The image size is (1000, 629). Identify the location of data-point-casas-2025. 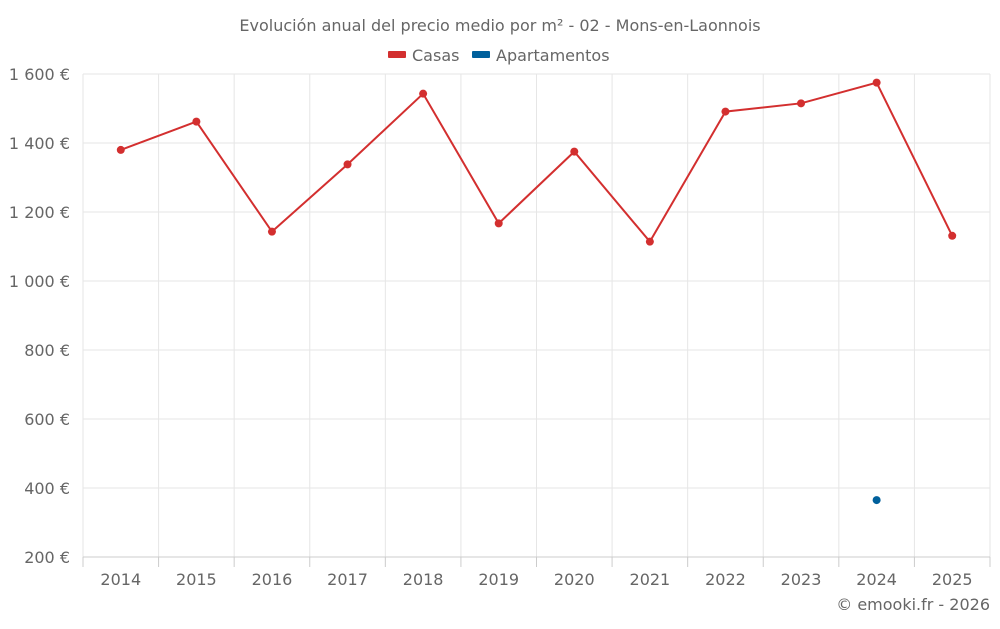
(952, 235).